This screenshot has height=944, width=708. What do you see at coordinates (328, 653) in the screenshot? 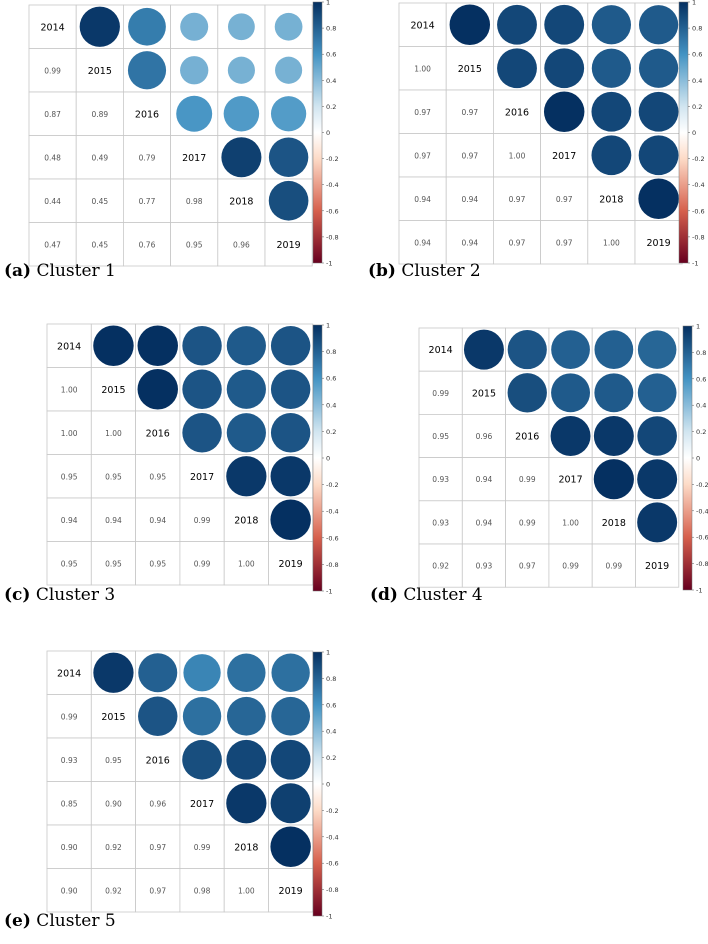
I see `colorbar-tick-label: 1` at bounding box center [328, 653].